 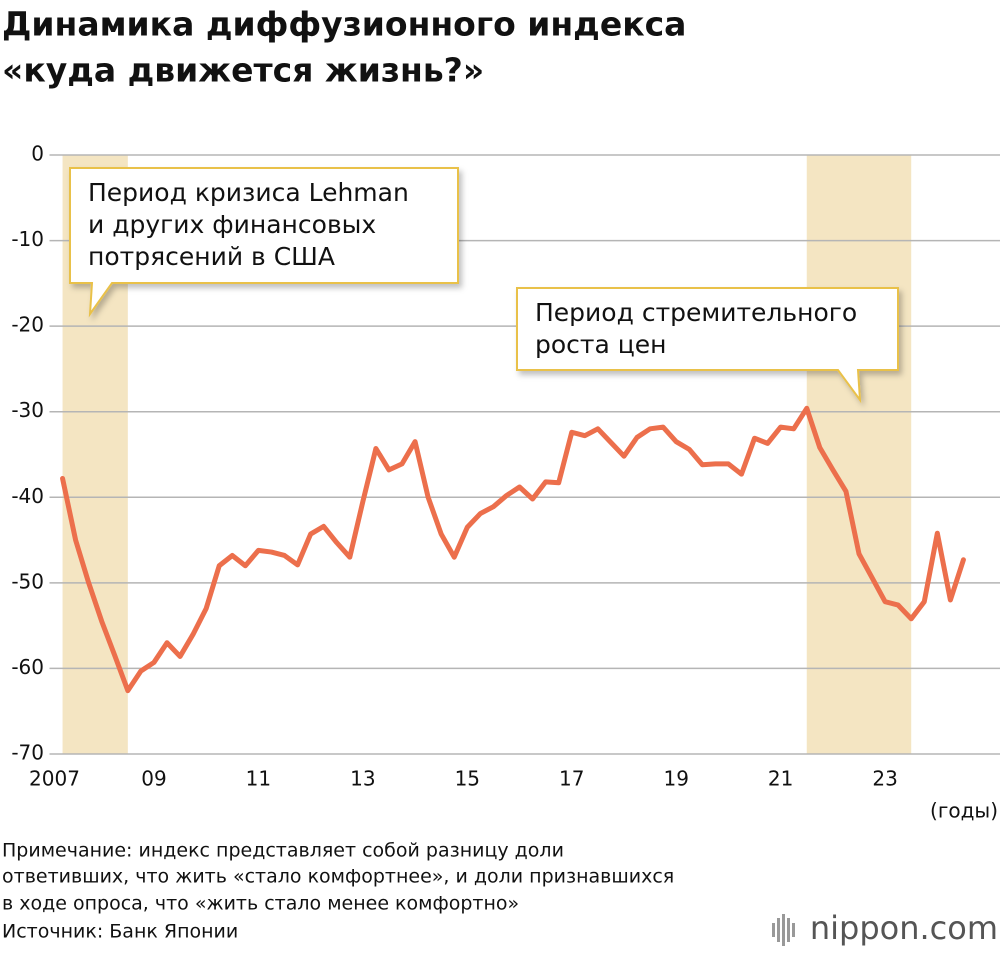 What do you see at coordinates (232, 224) in the screenshot?
I see `callout-text: и других финансовых` at bounding box center [232, 224].